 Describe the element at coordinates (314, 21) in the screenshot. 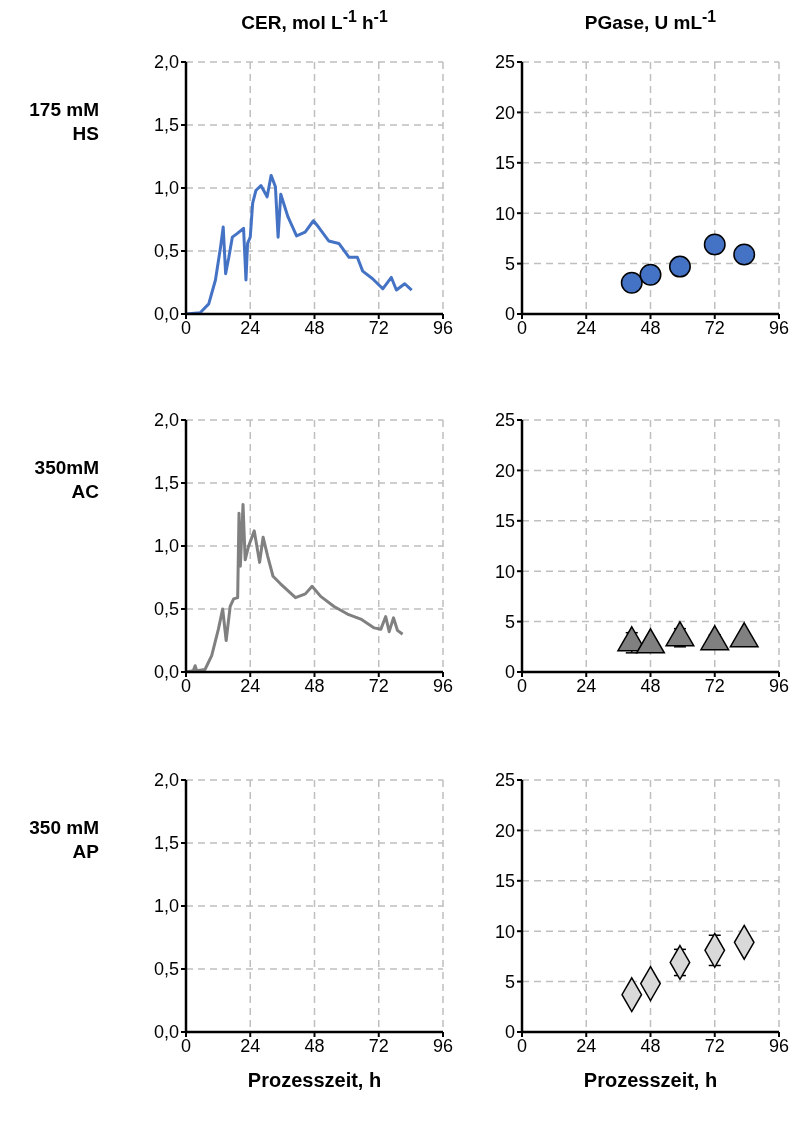

I see `chart-title: CER, mol L$^{-1}$ h$^{-1}$` at that location.